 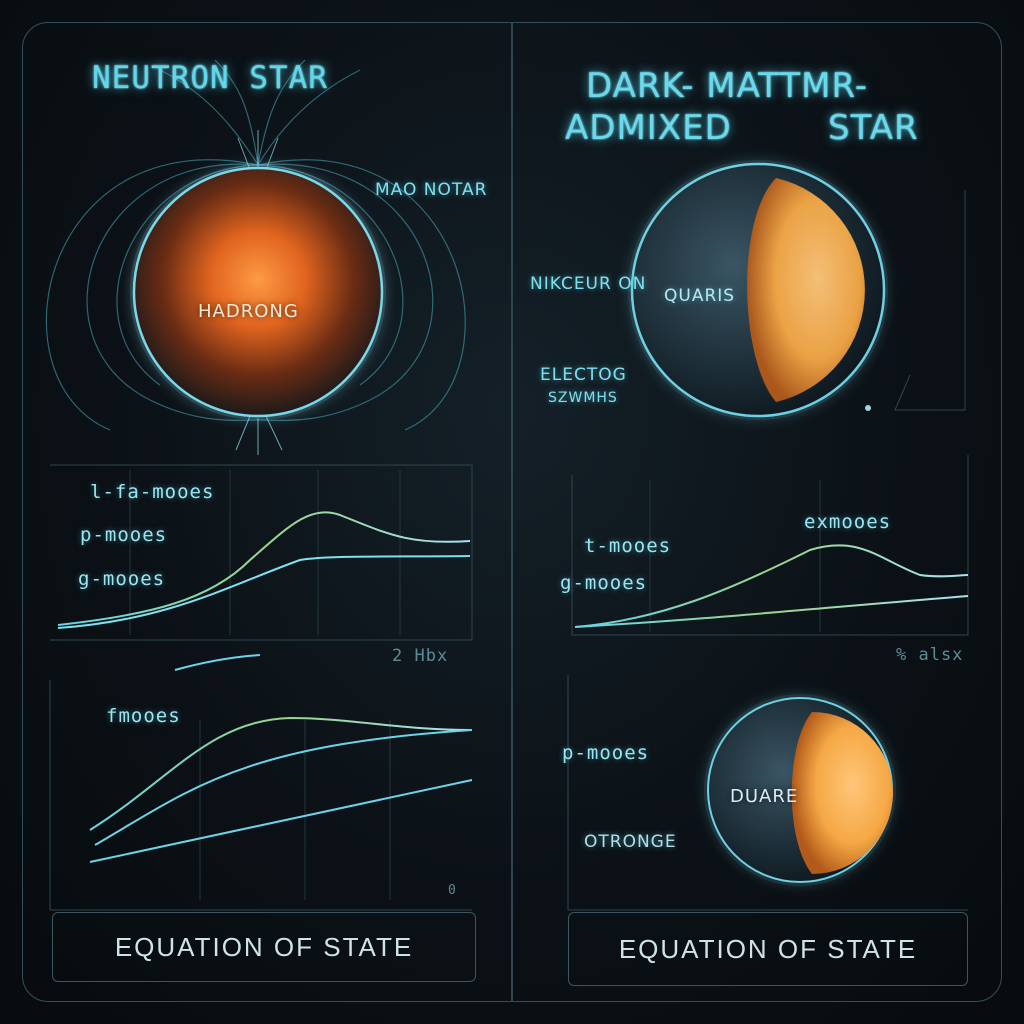 What do you see at coordinates (930, 655) in the screenshot?
I see `right-plot1-axis-note: % alsx` at bounding box center [930, 655].